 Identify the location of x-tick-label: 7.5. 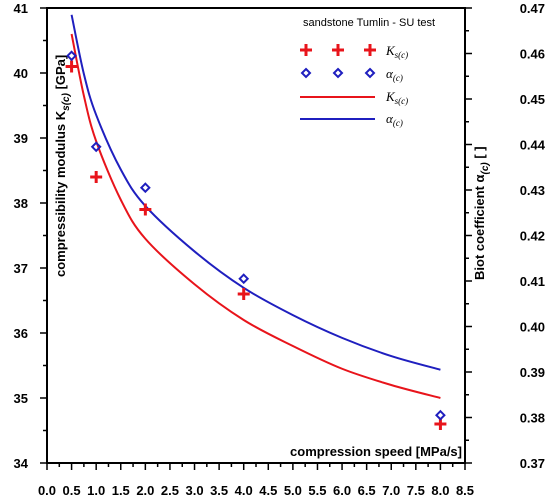
(416, 490).